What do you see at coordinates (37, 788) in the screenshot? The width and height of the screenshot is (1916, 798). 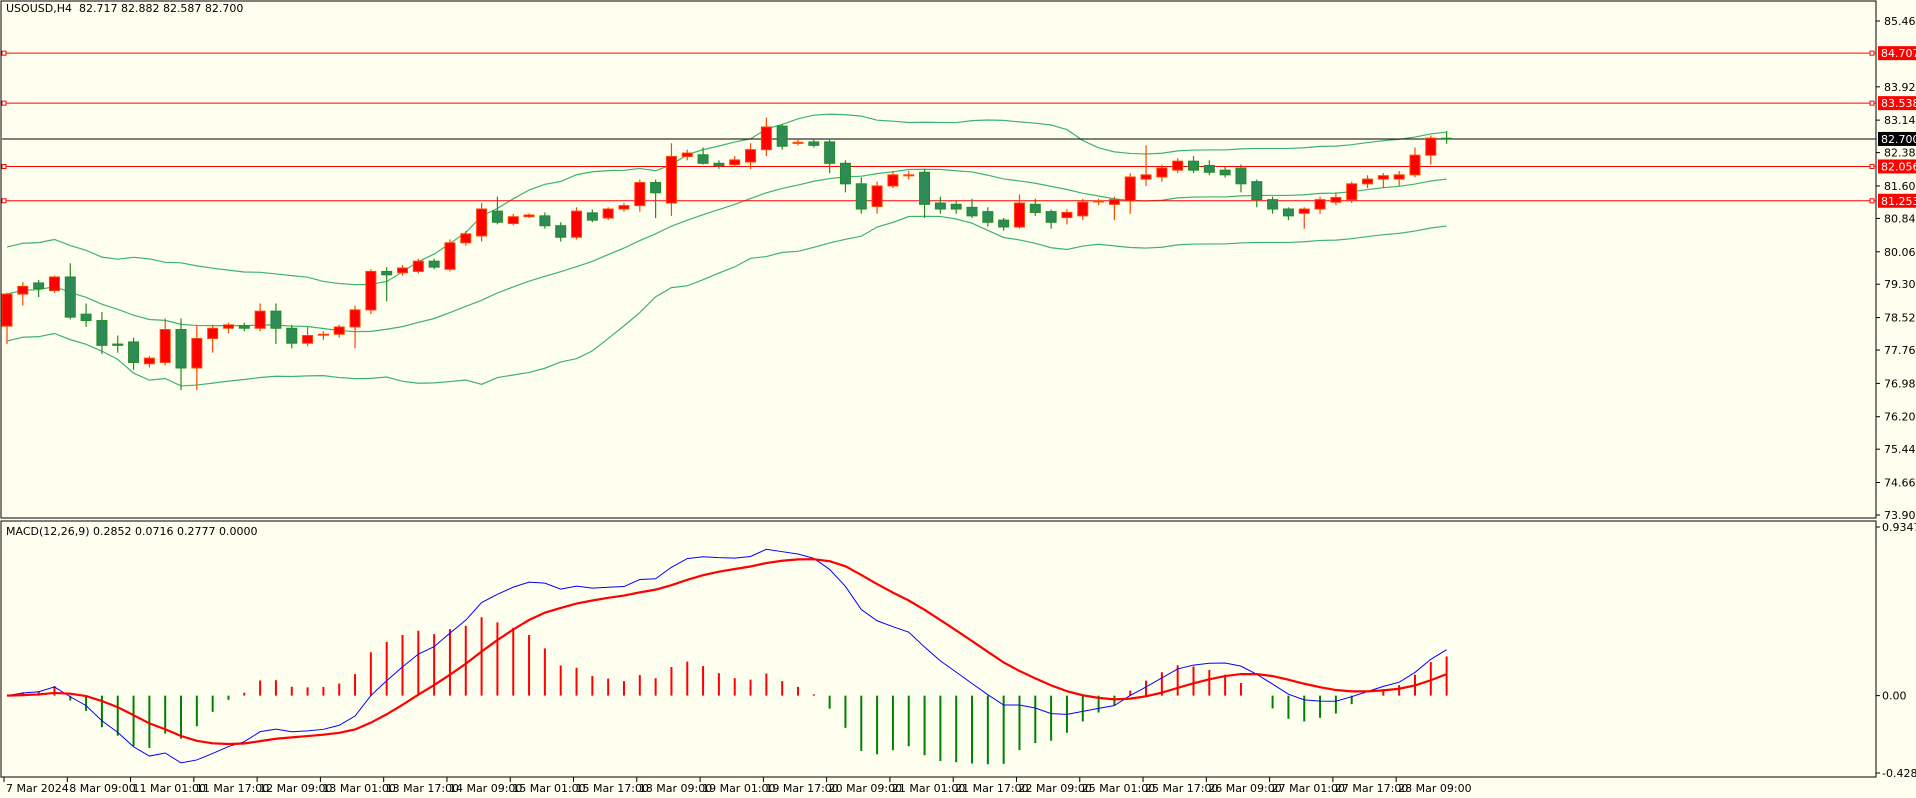 I see `time-tick-label: 7 Mar 2024` at bounding box center [37, 788].